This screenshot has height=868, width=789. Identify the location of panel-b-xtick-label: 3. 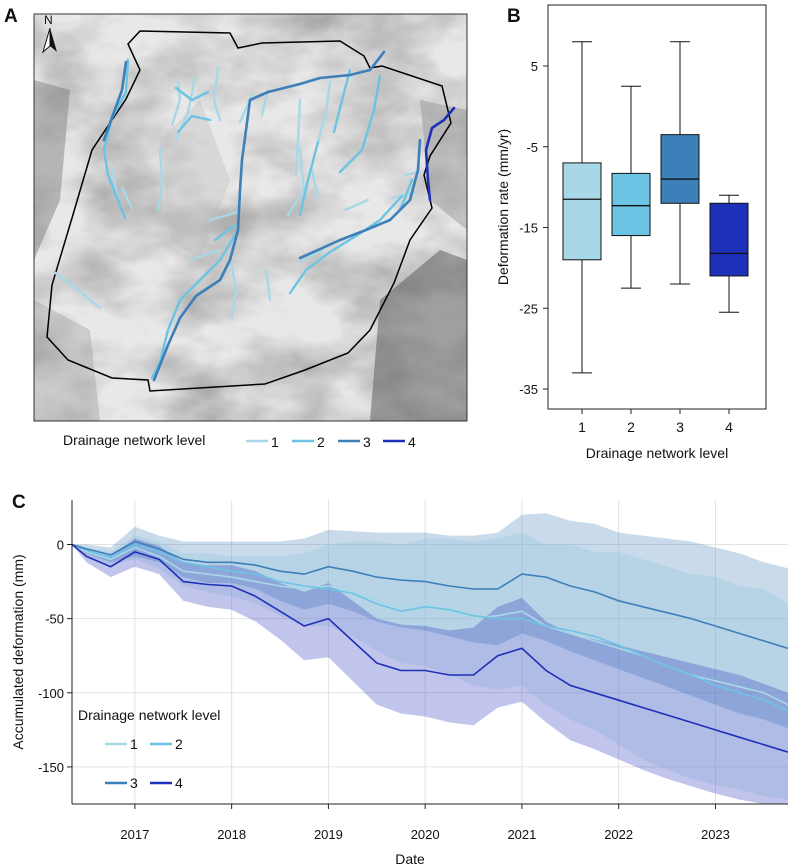
(680, 427).